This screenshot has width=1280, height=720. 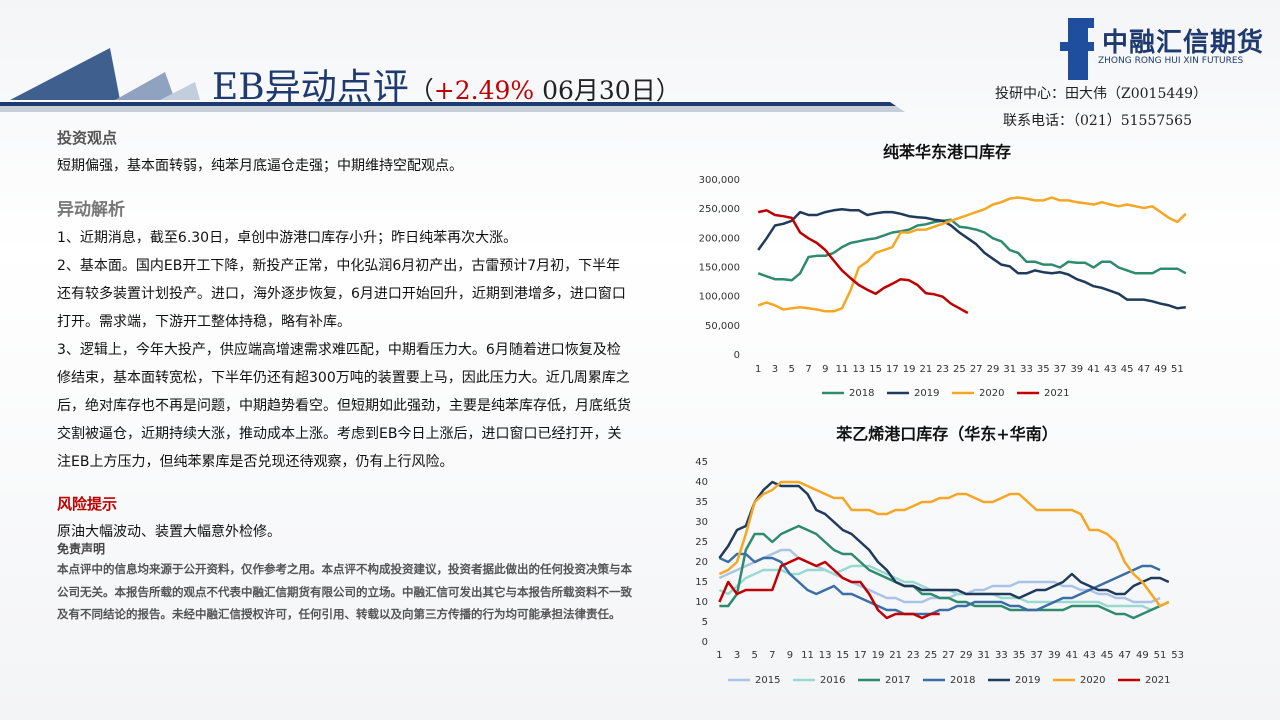 I want to click on paragraph: 1、近期消息，截至6.30日，卓创中游港口库存小升；昨日纯苯再次大涨。, so click(x=287, y=238).